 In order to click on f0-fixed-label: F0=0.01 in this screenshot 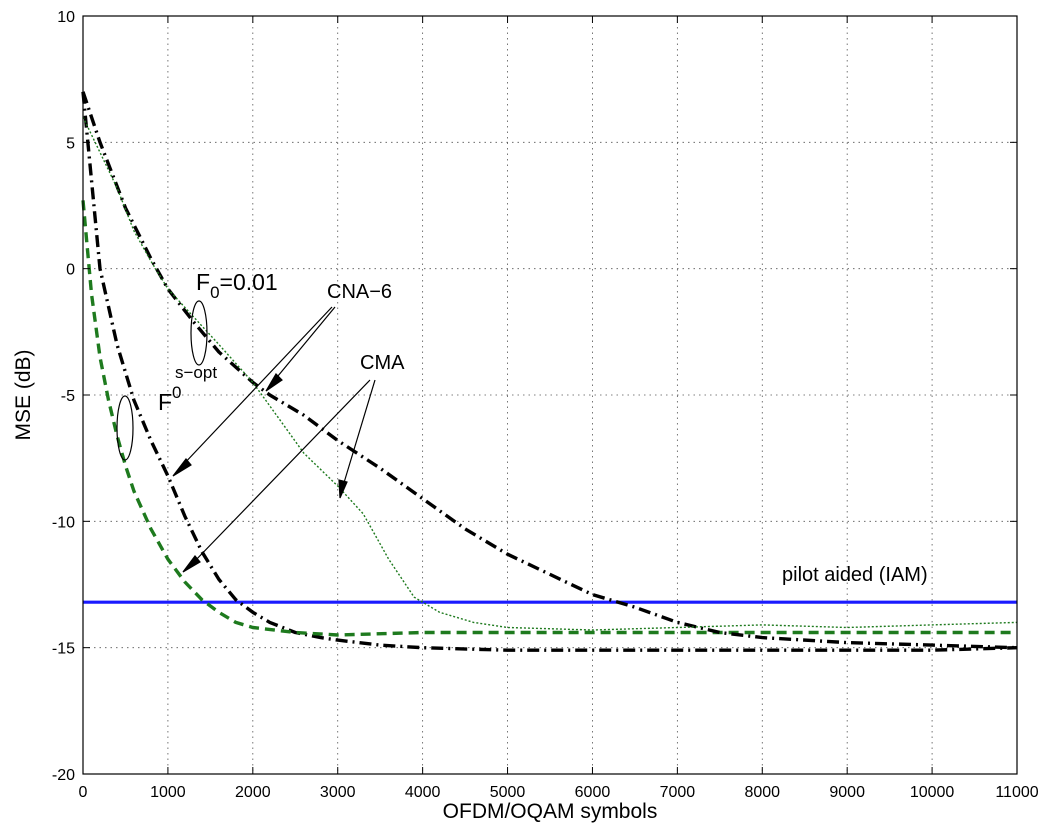, I will do `click(237, 285)`.